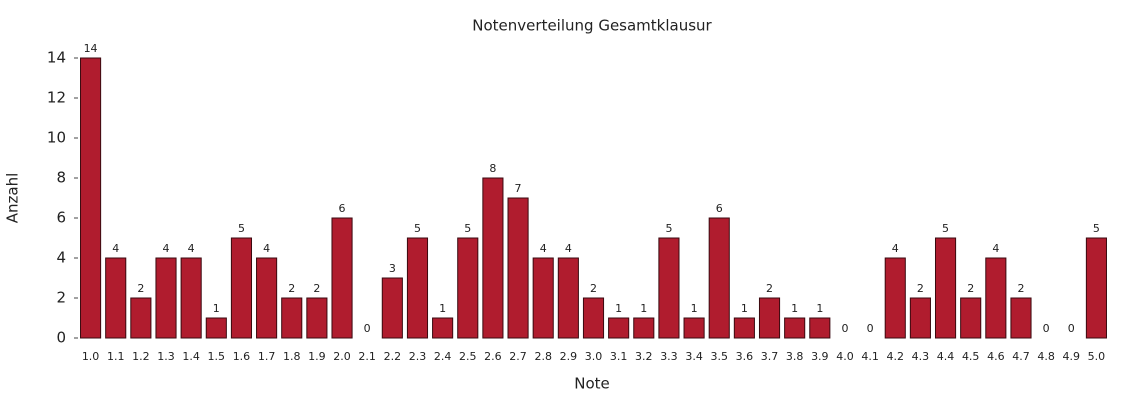  Describe the element at coordinates (971, 356) in the screenshot. I see `x-tick-label: 4.5` at that location.